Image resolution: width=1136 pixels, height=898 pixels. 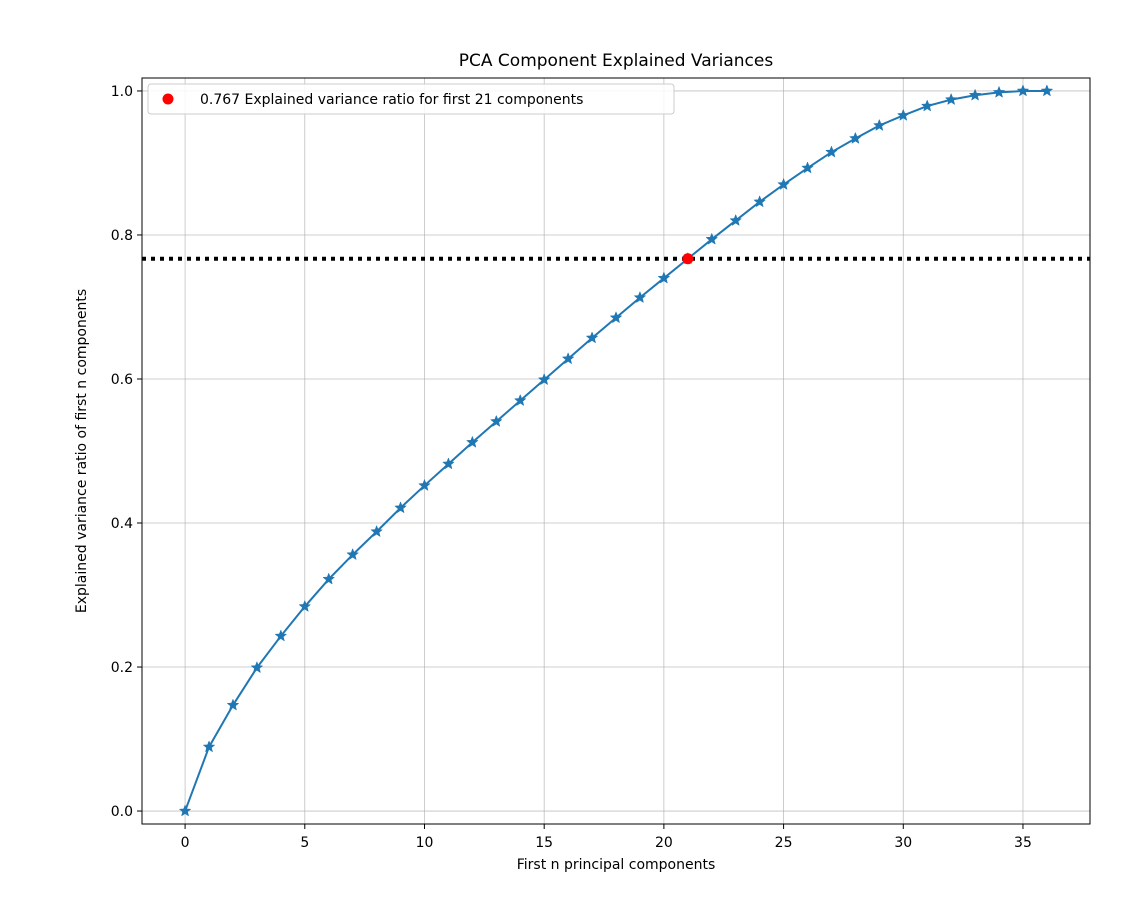 I want to click on x-axis-label: First n principal components, so click(x=616, y=865).